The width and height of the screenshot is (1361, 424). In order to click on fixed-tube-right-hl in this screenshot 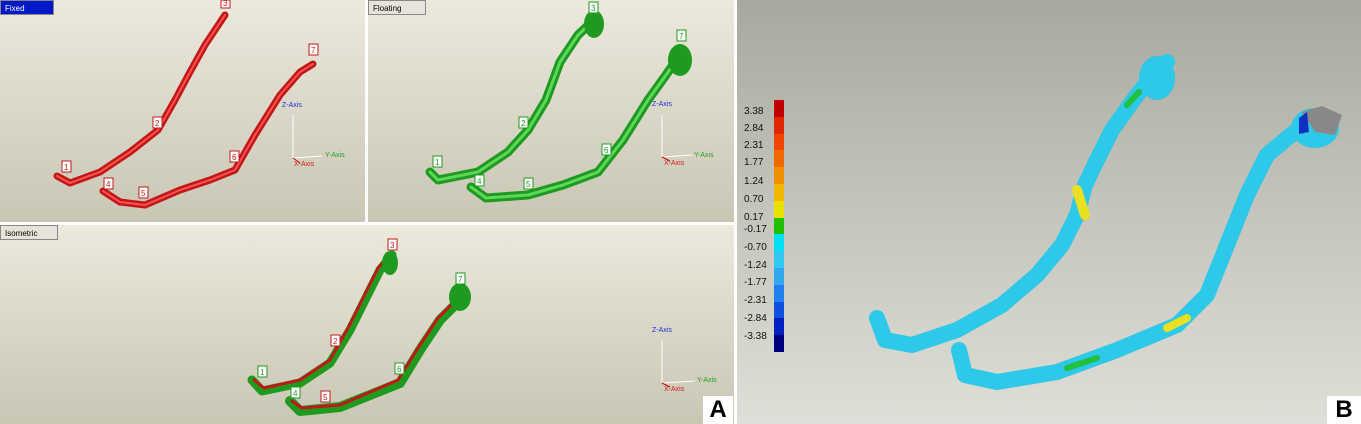, I will do `click(208, 135)`.